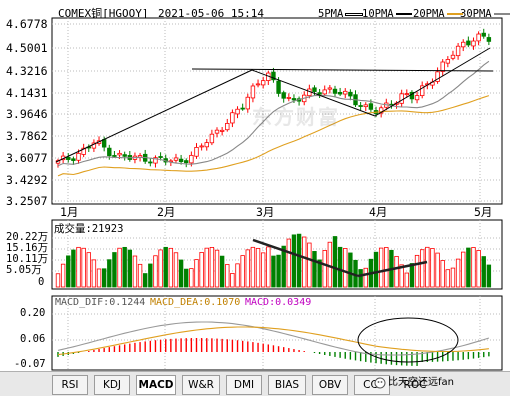 The image size is (510, 404). I want to click on center-watermark: 东方财富, so click(296, 117).